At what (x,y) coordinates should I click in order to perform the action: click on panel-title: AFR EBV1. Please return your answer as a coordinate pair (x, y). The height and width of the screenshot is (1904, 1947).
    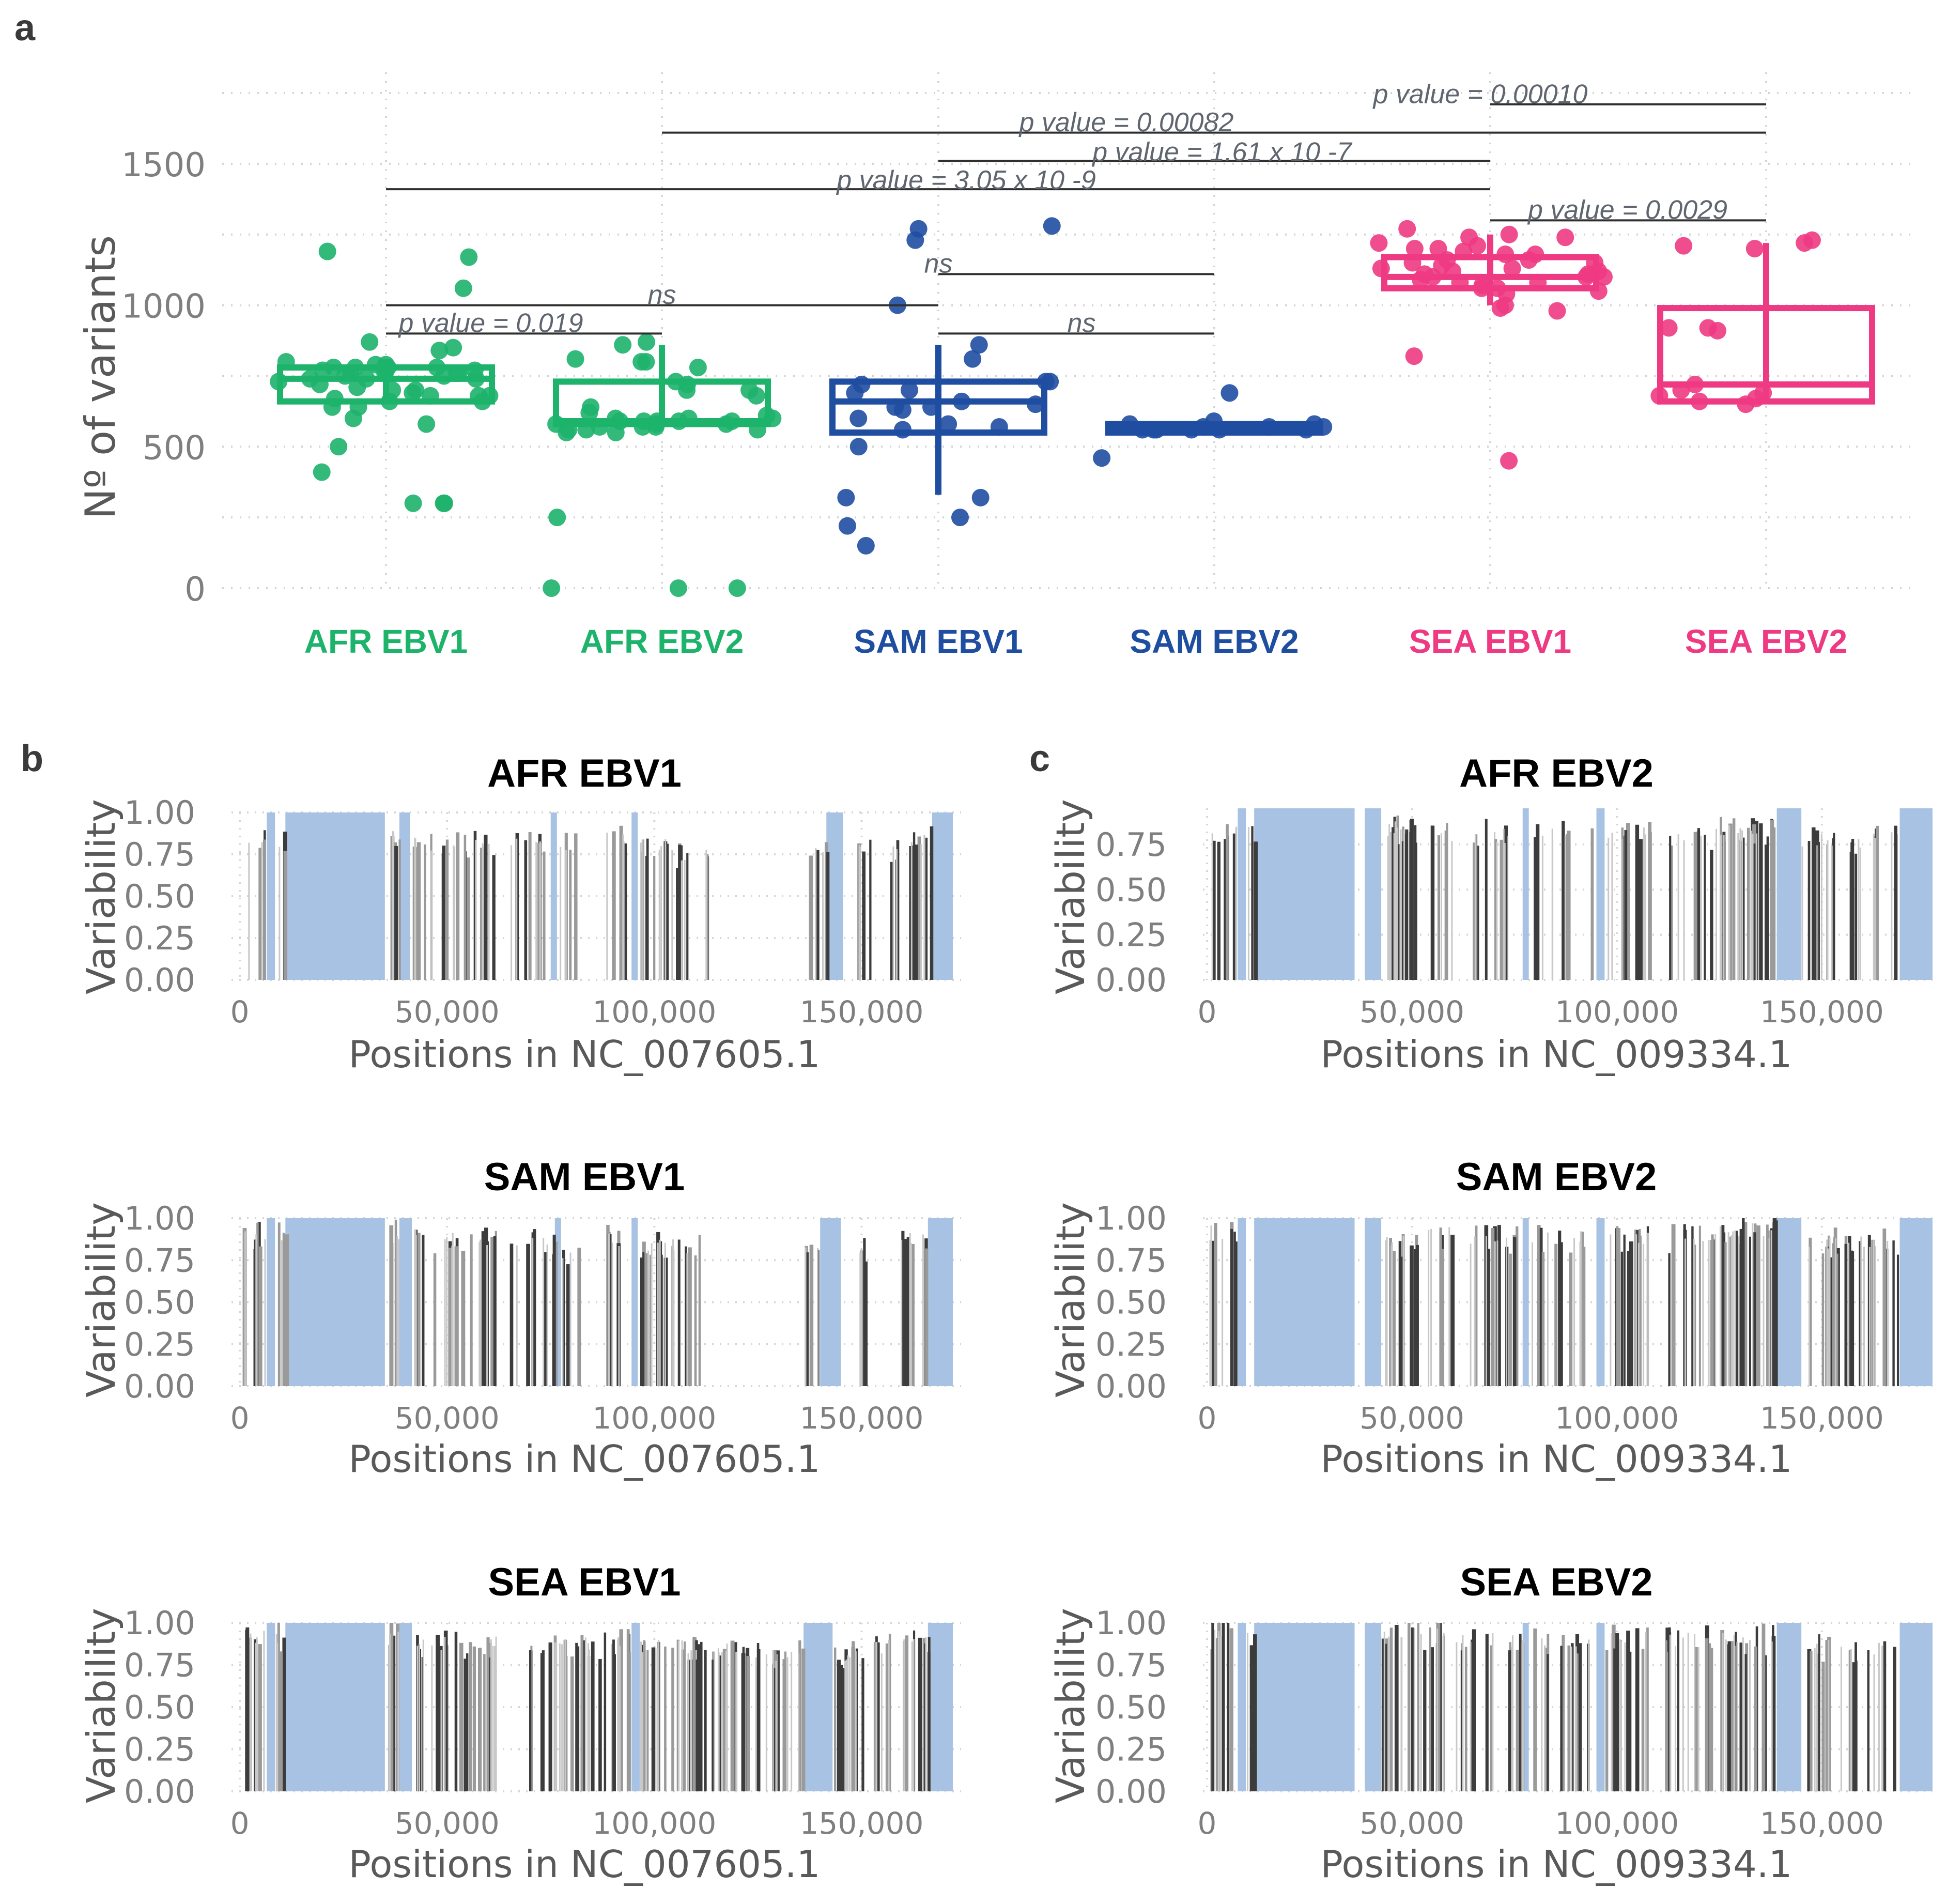
    Looking at the image, I should click on (585, 773).